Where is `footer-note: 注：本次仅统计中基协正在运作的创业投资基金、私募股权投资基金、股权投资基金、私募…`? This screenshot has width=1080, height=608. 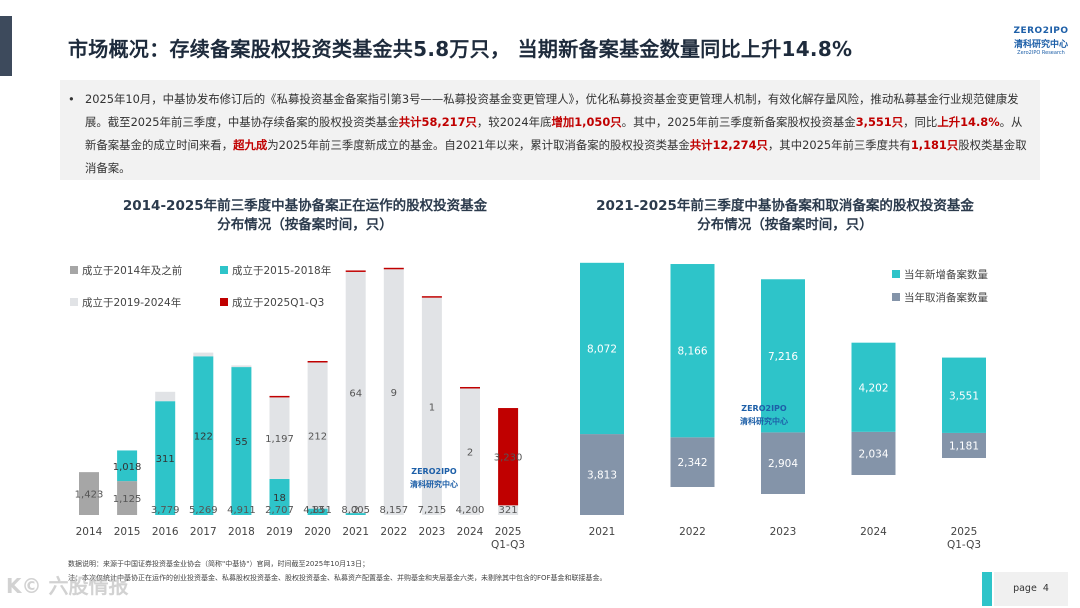 footer-note: 注：本次仅统计中基协正在运作的创业投资基金、私募股权投资基金、股权投资基金、私募… is located at coordinates (337, 578).